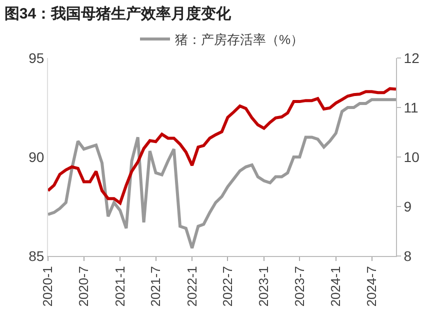 Image resolution: width=438 pixels, height=324 pixels. What do you see at coordinates (412, 156) in the screenshot?
I see `y2-tick-label: 10` at bounding box center [412, 156].